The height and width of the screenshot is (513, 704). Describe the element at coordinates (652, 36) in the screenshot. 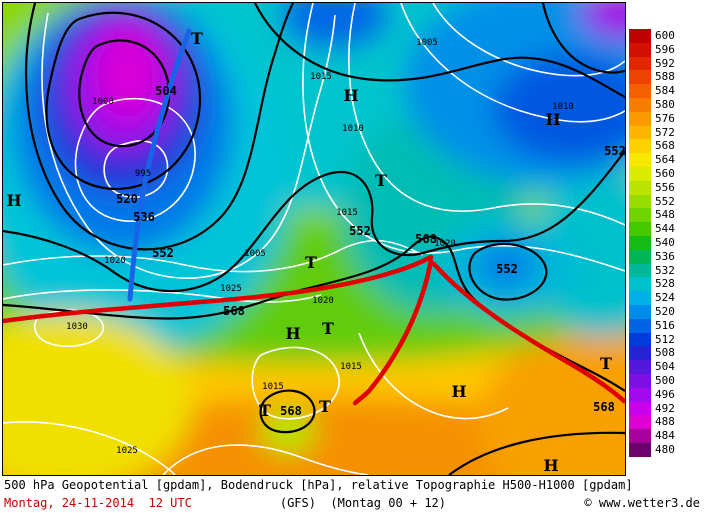

I see `scale-row: 600` at that location.